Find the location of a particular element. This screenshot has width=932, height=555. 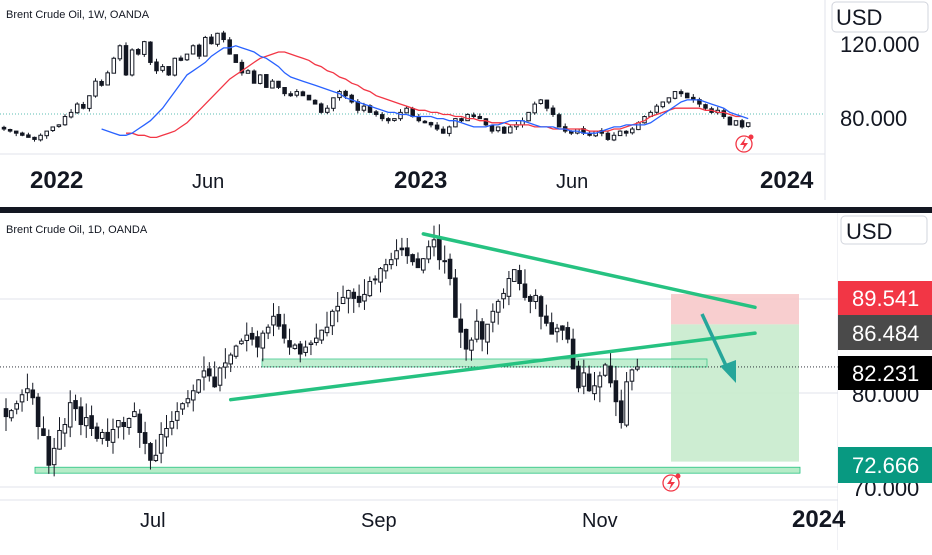

lightning-glyph is located at coordinates (671, 483).